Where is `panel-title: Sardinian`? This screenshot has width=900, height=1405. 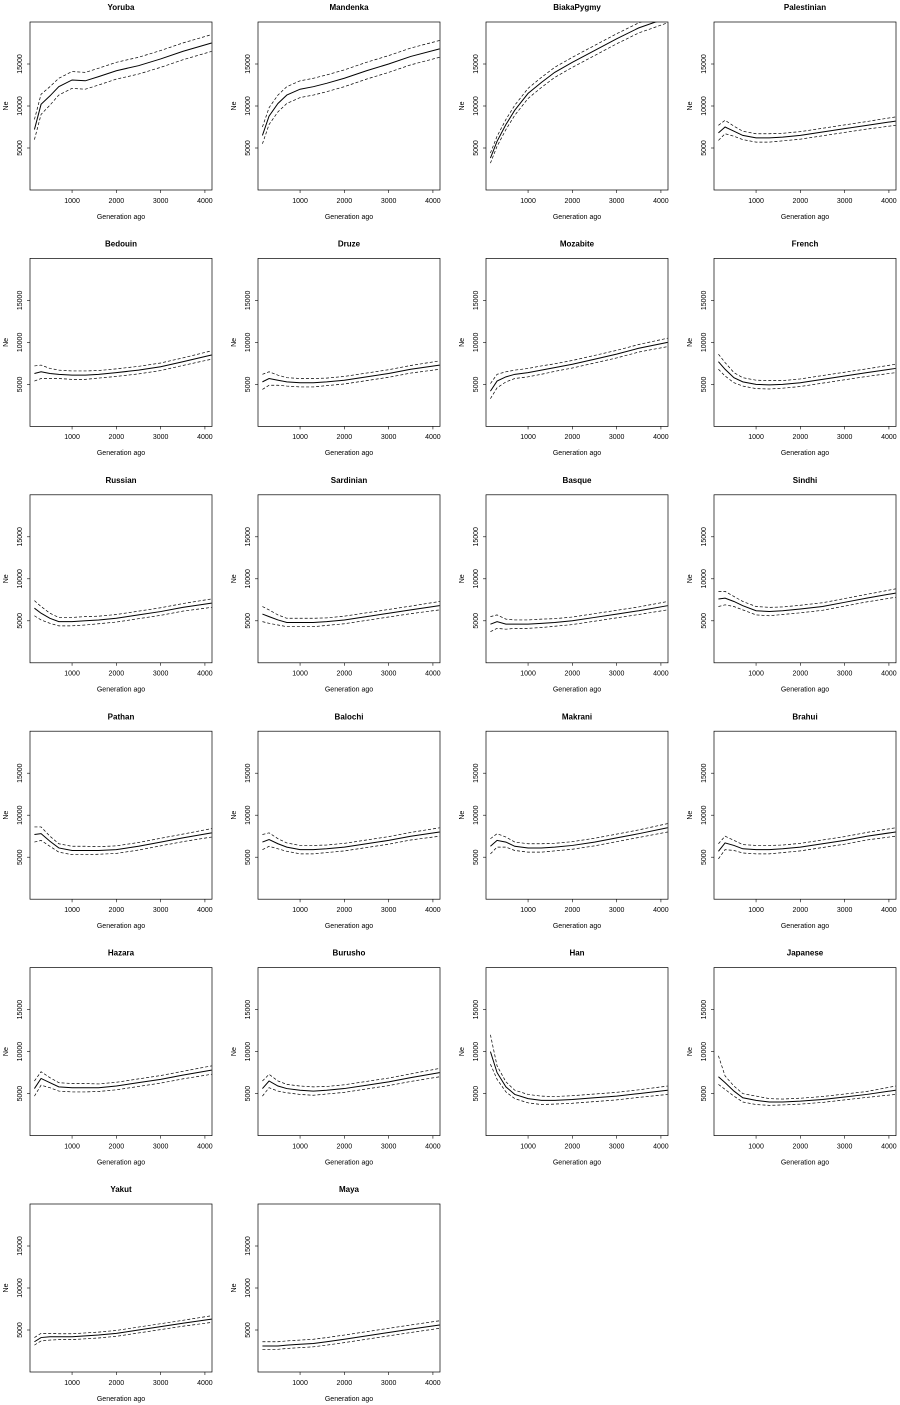
panel-title: Sardinian is located at coordinates (349, 480).